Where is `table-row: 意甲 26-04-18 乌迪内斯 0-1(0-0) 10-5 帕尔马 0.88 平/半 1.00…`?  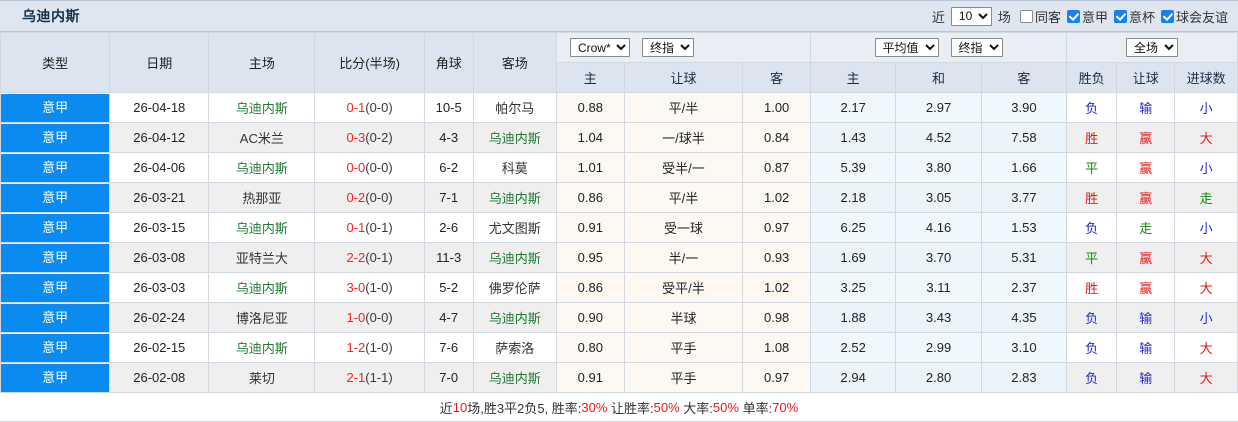 table-row: 意甲 26-04-18 乌迪内斯 0-1(0-0) 10-5 帕尔马 0.88 平/半 1.00… is located at coordinates (619, 107).